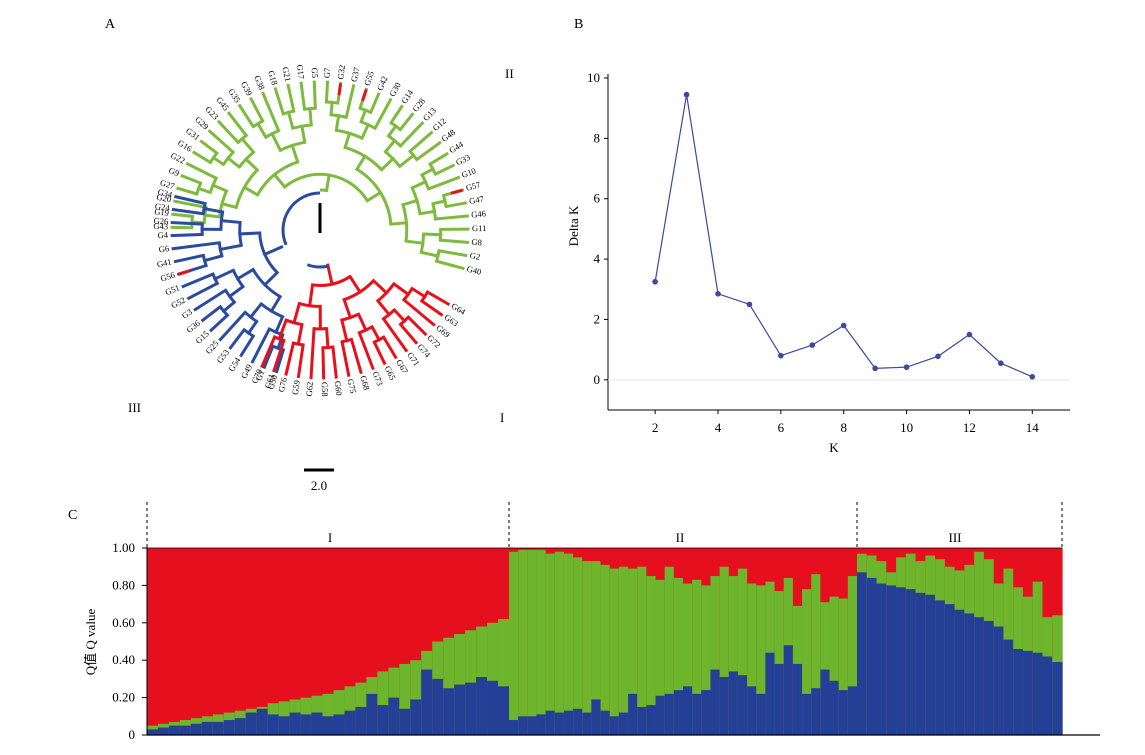 The height and width of the screenshot is (755, 1145). I want to click on panel-a-letter: A, so click(110, 24).